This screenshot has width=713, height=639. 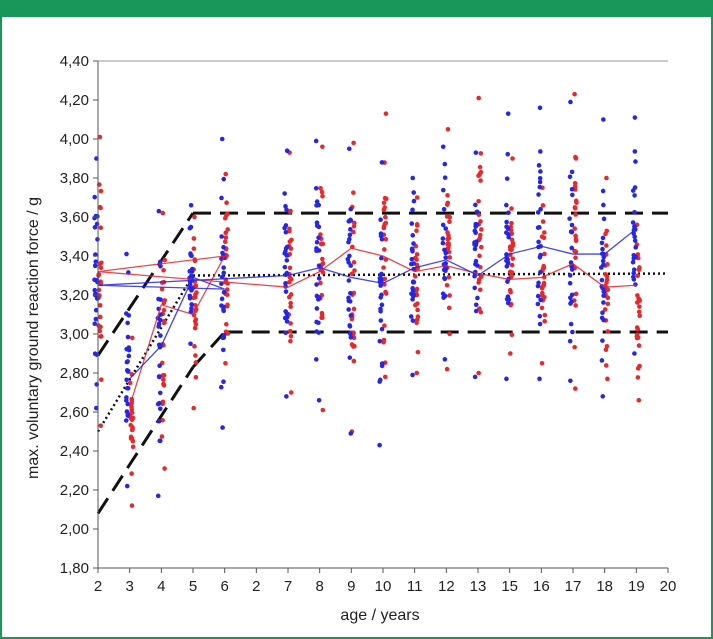 What do you see at coordinates (446, 586) in the screenshot?
I see `x-tick-label: 12` at bounding box center [446, 586].